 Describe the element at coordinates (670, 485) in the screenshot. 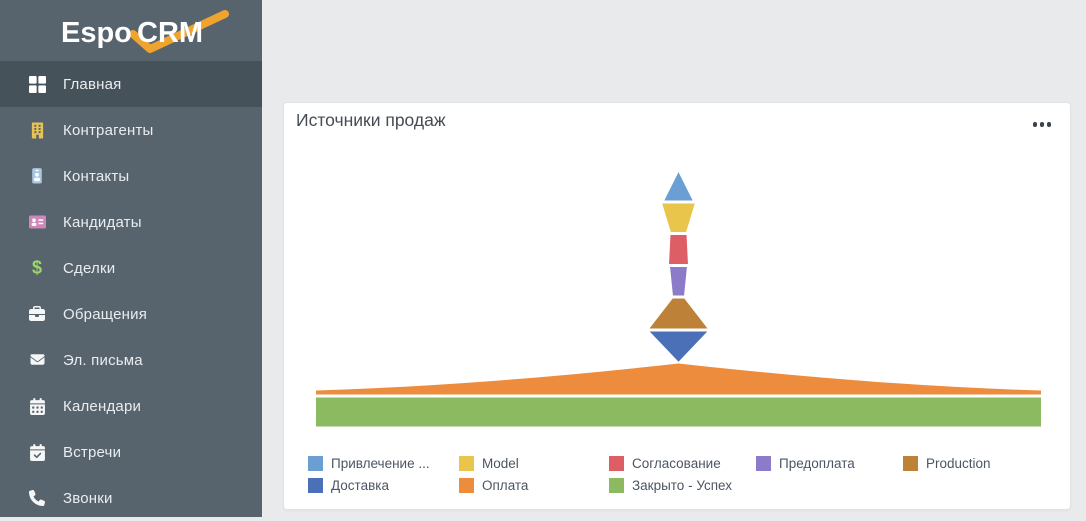

I see `legend-item: Закрыто - Успех` at that location.